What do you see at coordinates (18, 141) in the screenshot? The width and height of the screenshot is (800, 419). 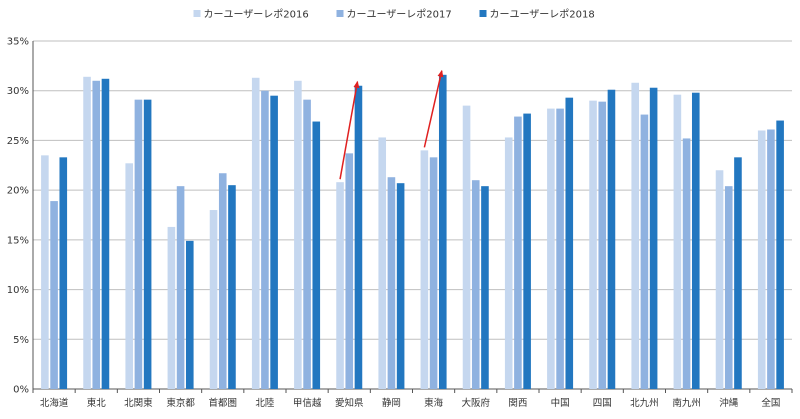 I see `y-tick-label: 25%` at bounding box center [18, 141].